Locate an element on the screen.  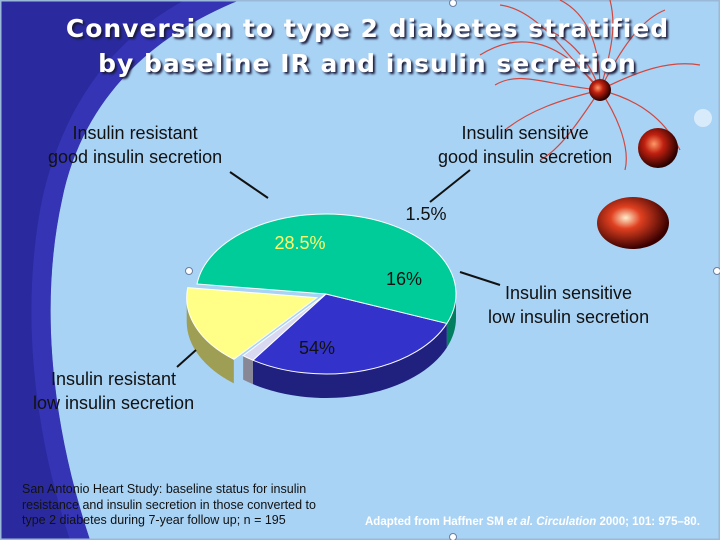
pie-slice-is-good is located at coordinates (284, 327).